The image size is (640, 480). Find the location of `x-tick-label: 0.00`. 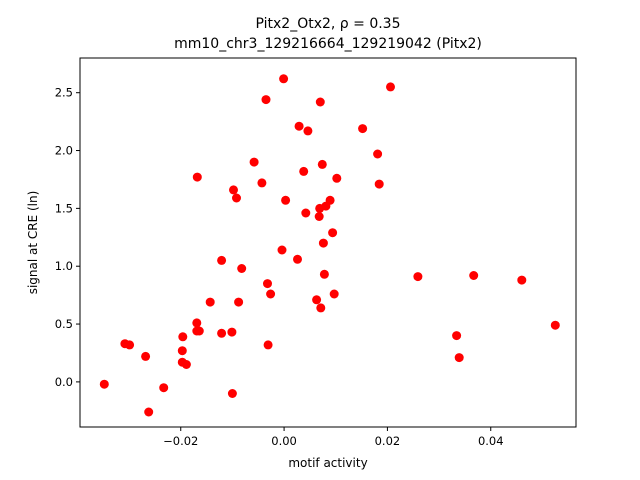

x-tick-label: 0.00 is located at coordinates (284, 441).